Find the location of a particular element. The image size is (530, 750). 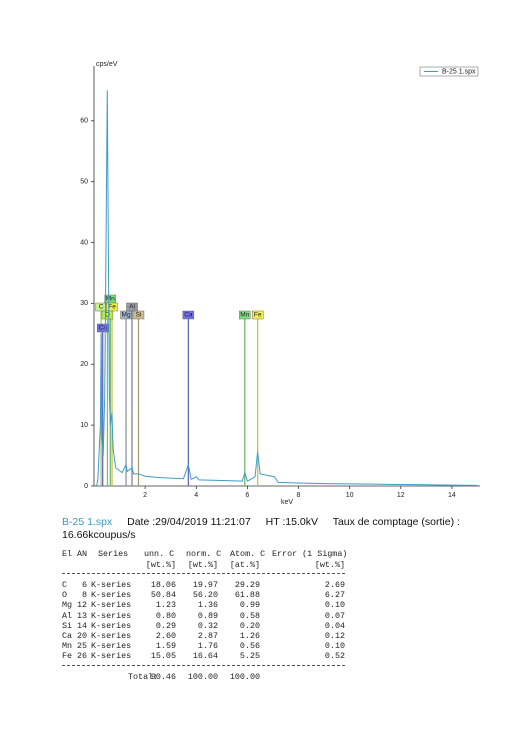

element-label: Al is located at coordinates (132, 307).